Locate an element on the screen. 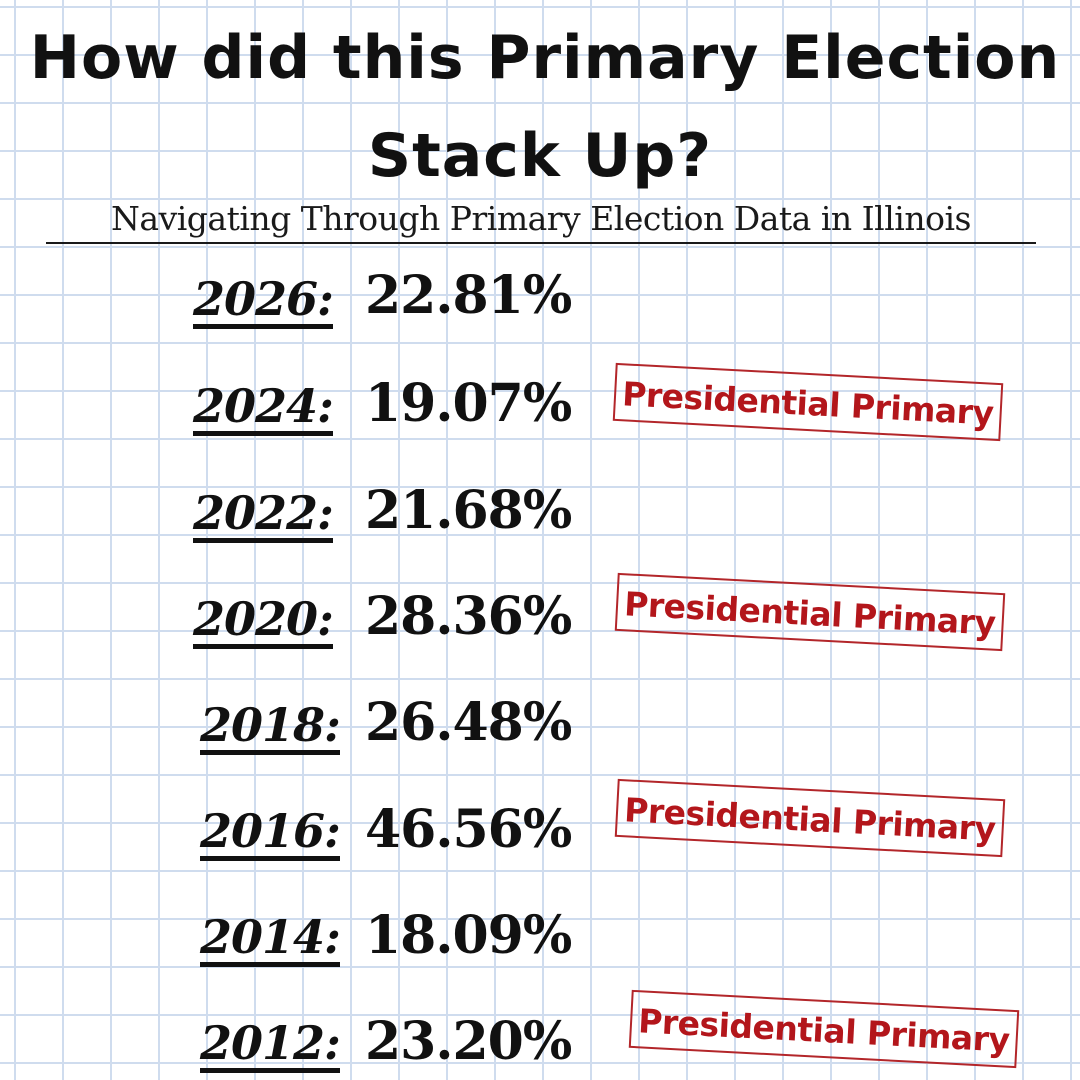 The width and height of the screenshot is (1080, 1080). year-label-2018: 2018: is located at coordinates (270, 728).